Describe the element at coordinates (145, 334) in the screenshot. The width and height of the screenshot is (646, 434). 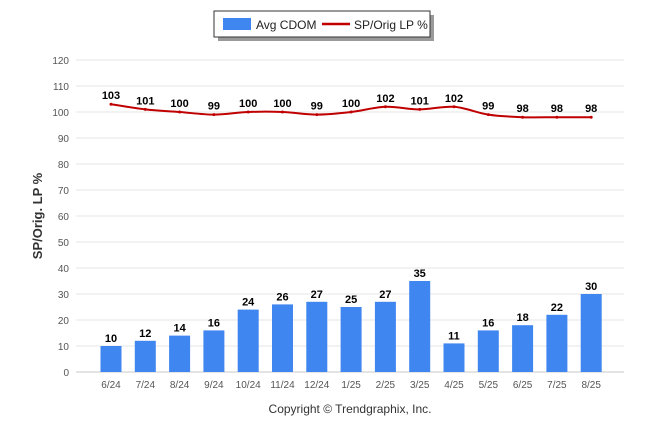
I see `bar-data-label: 12` at that location.